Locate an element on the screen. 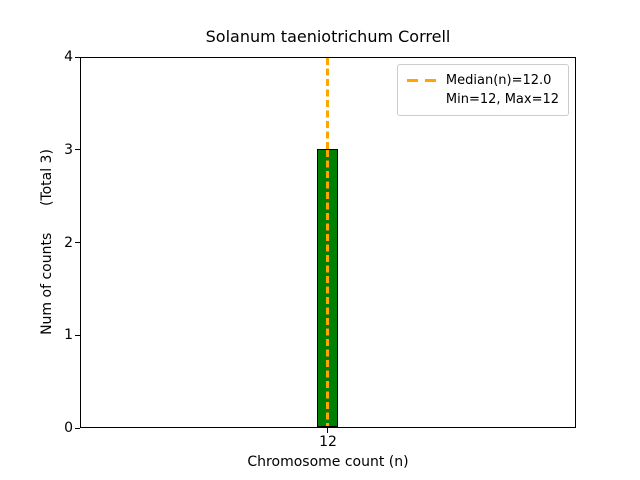  legend-row-median: Median(n)=12.0 is located at coordinates (482, 80).